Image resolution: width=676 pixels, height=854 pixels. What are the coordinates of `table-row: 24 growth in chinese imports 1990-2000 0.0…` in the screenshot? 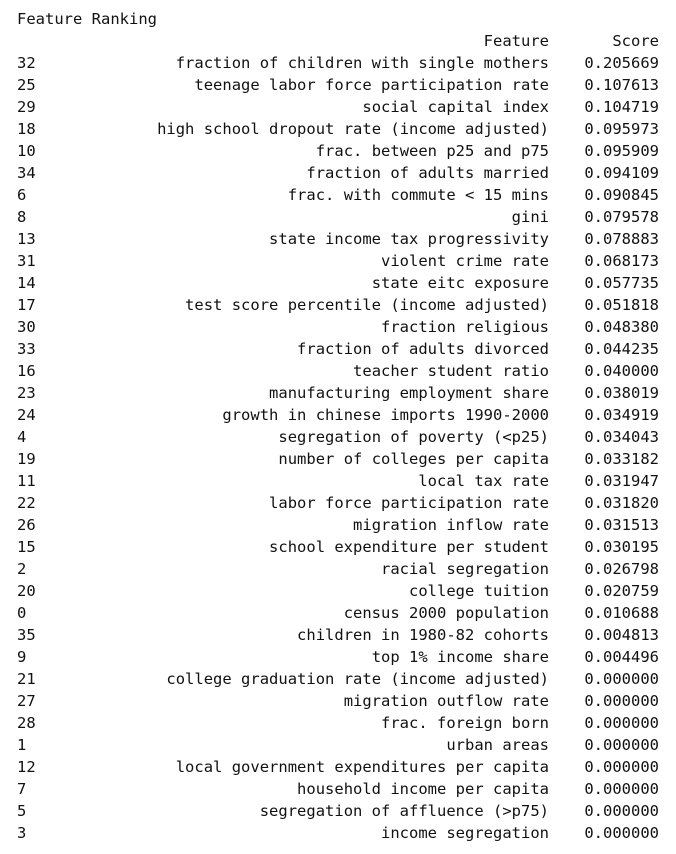 It's located at (338, 415).